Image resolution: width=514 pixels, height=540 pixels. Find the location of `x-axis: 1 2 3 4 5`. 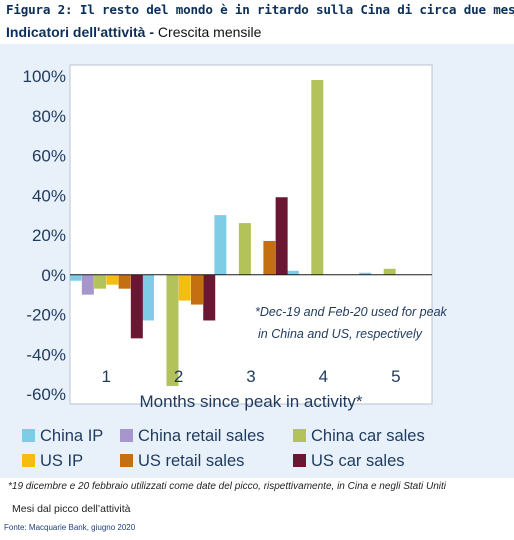

x-axis: 1 2 3 4 5 is located at coordinates (250, 376).